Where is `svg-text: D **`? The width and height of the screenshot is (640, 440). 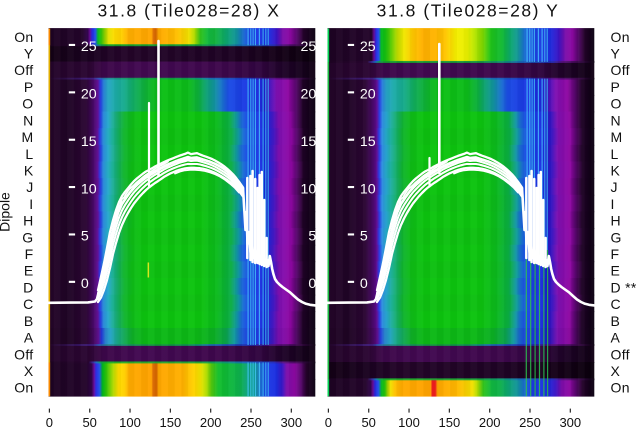
svg-text: D ** is located at coordinates (624, 288).